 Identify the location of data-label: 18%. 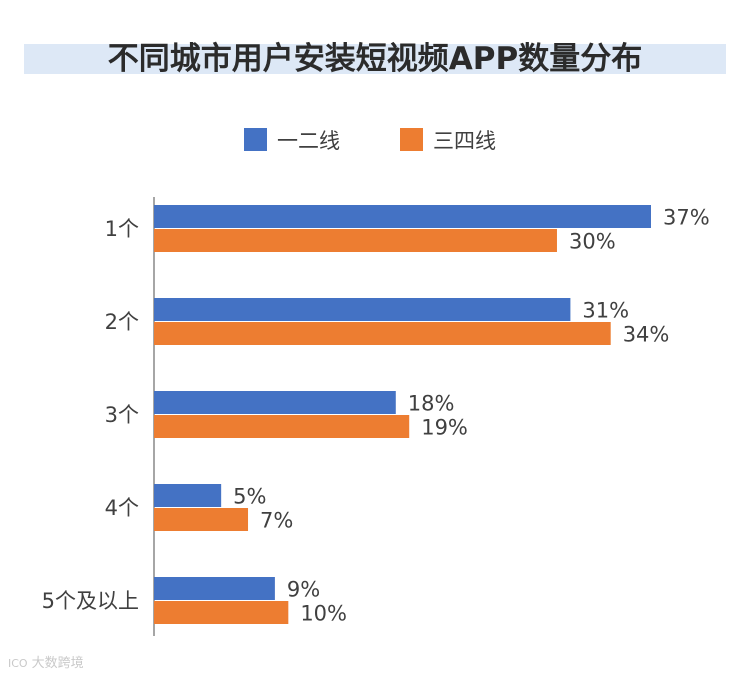
(431, 404).